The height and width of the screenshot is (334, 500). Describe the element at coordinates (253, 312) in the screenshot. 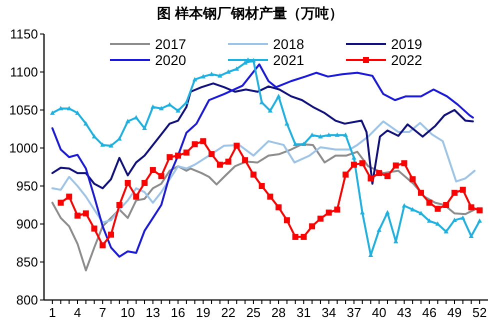

I see `x-tick-label: 25` at that location.